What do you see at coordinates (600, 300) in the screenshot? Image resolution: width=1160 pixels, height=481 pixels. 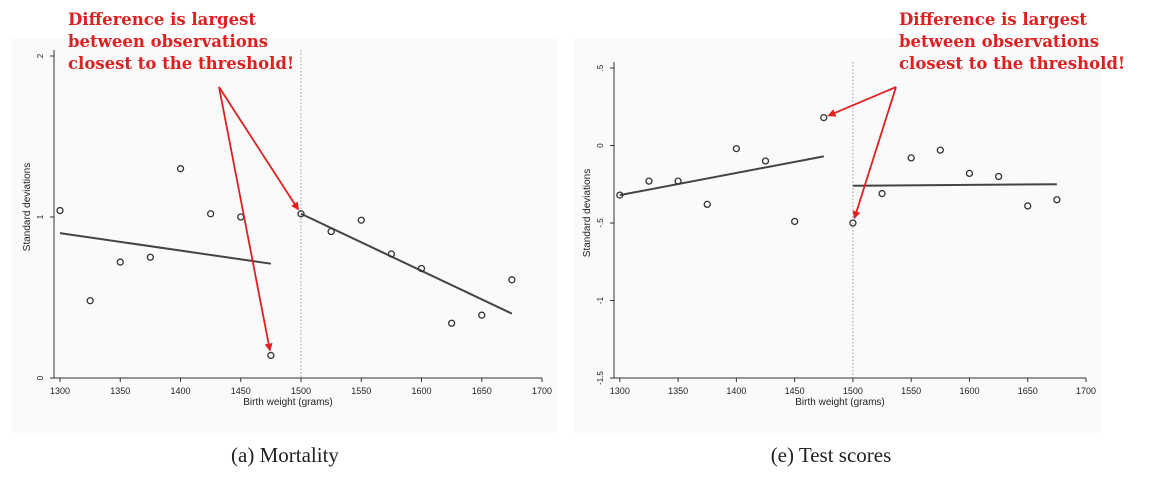 I see `y-tick-label: -1` at bounding box center [600, 300].